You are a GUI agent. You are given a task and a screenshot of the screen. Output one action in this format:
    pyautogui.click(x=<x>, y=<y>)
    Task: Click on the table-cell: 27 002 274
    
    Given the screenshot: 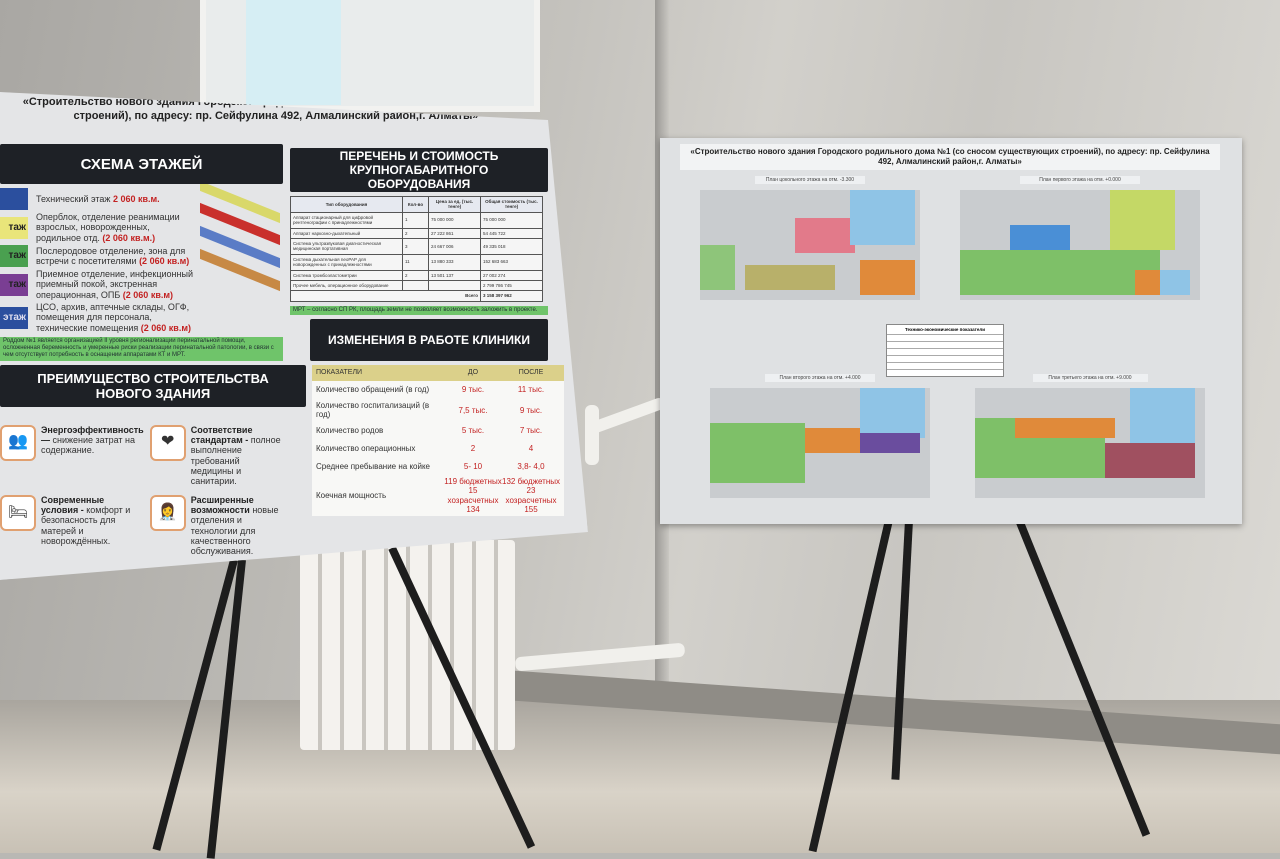 What is the action you would take?
    pyautogui.click(x=511, y=275)
    